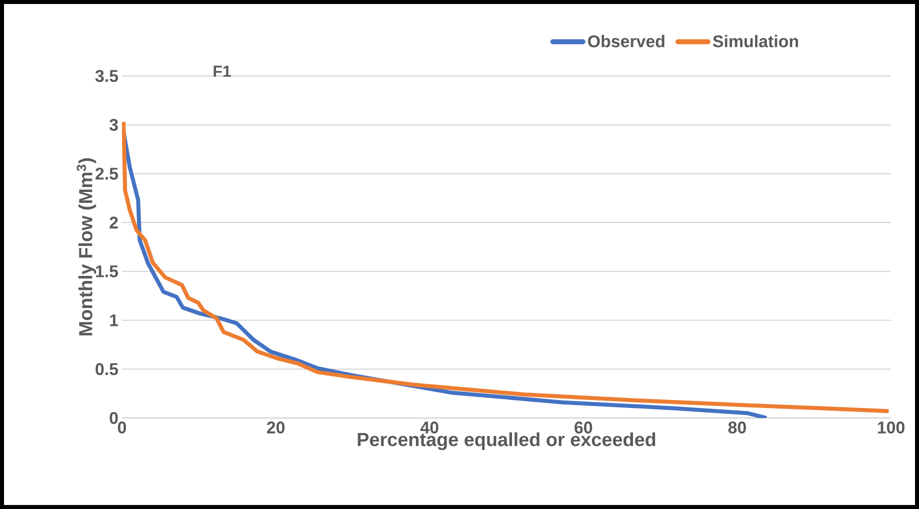 The height and width of the screenshot is (509, 919). What do you see at coordinates (107, 369) in the screenshot?
I see `y-tick-label: 0.5` at bounding box center [107, 369].